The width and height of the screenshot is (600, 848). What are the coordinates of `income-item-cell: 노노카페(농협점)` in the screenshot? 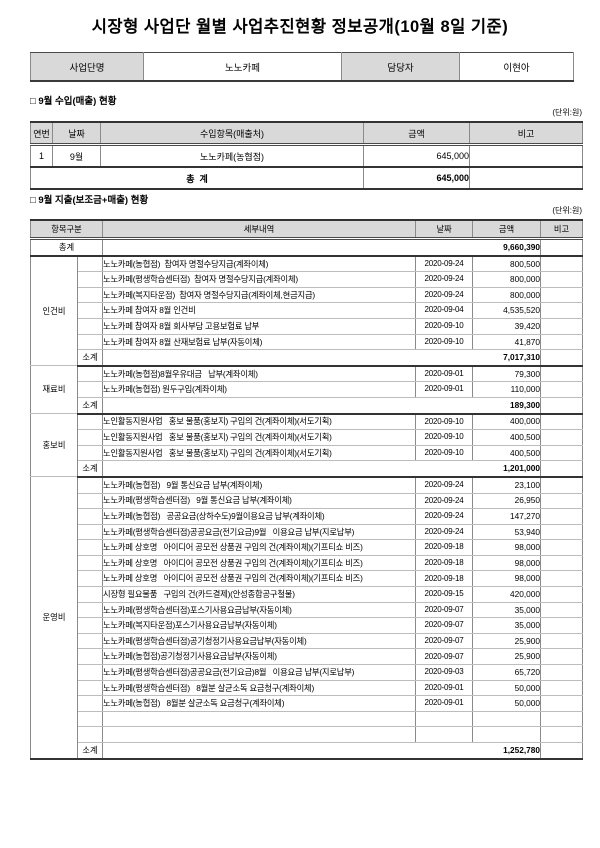 It's located at (232, 156).